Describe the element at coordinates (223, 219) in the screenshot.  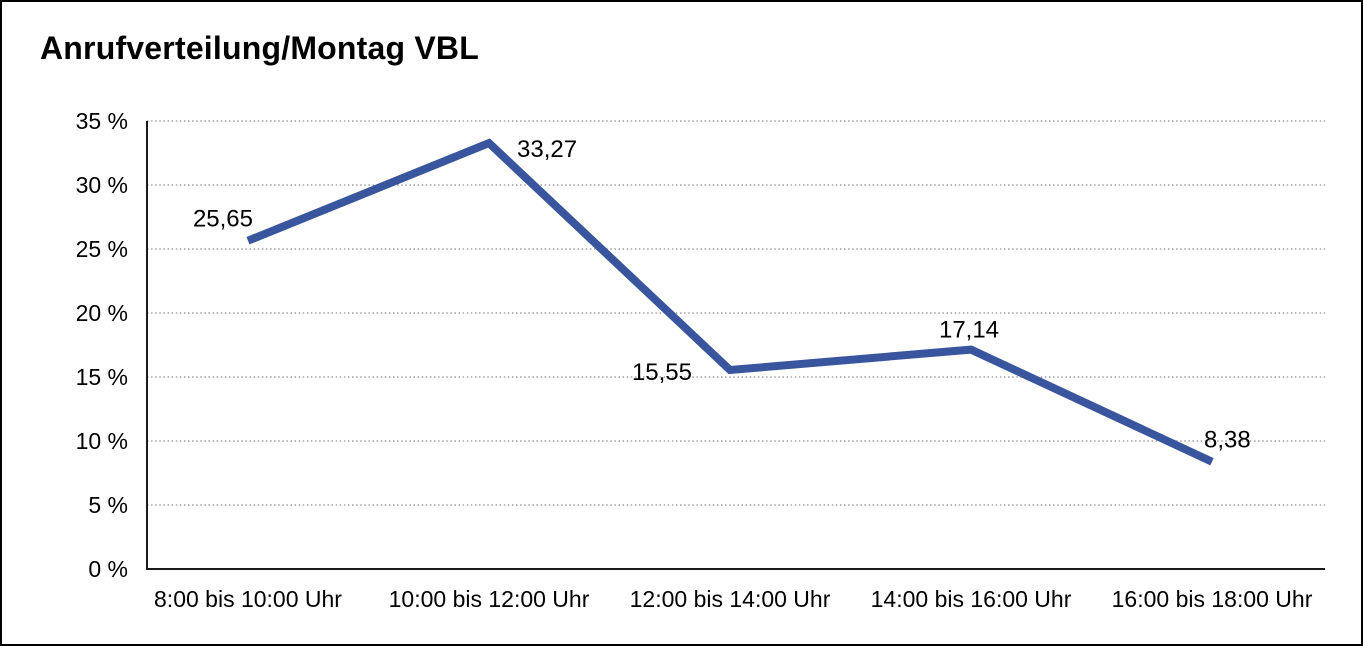
I see `data-point-label: 25,65` at that location.